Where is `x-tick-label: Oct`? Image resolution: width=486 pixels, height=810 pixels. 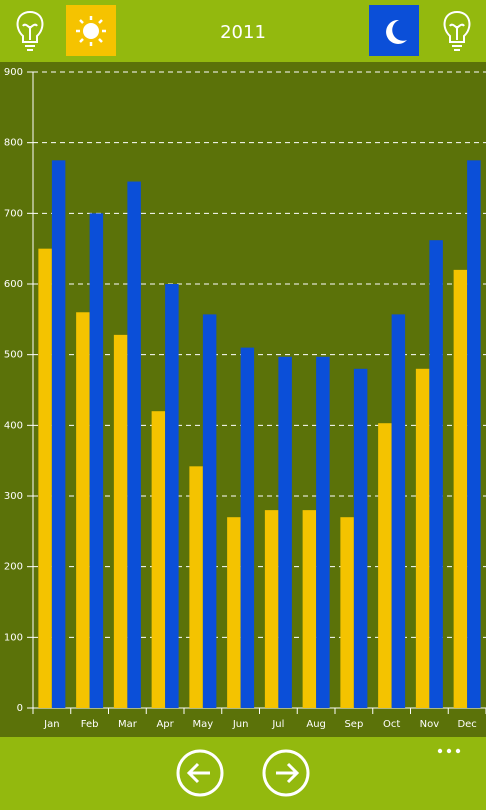 x-tick-label: Oct is located at coordinates (391, 724).